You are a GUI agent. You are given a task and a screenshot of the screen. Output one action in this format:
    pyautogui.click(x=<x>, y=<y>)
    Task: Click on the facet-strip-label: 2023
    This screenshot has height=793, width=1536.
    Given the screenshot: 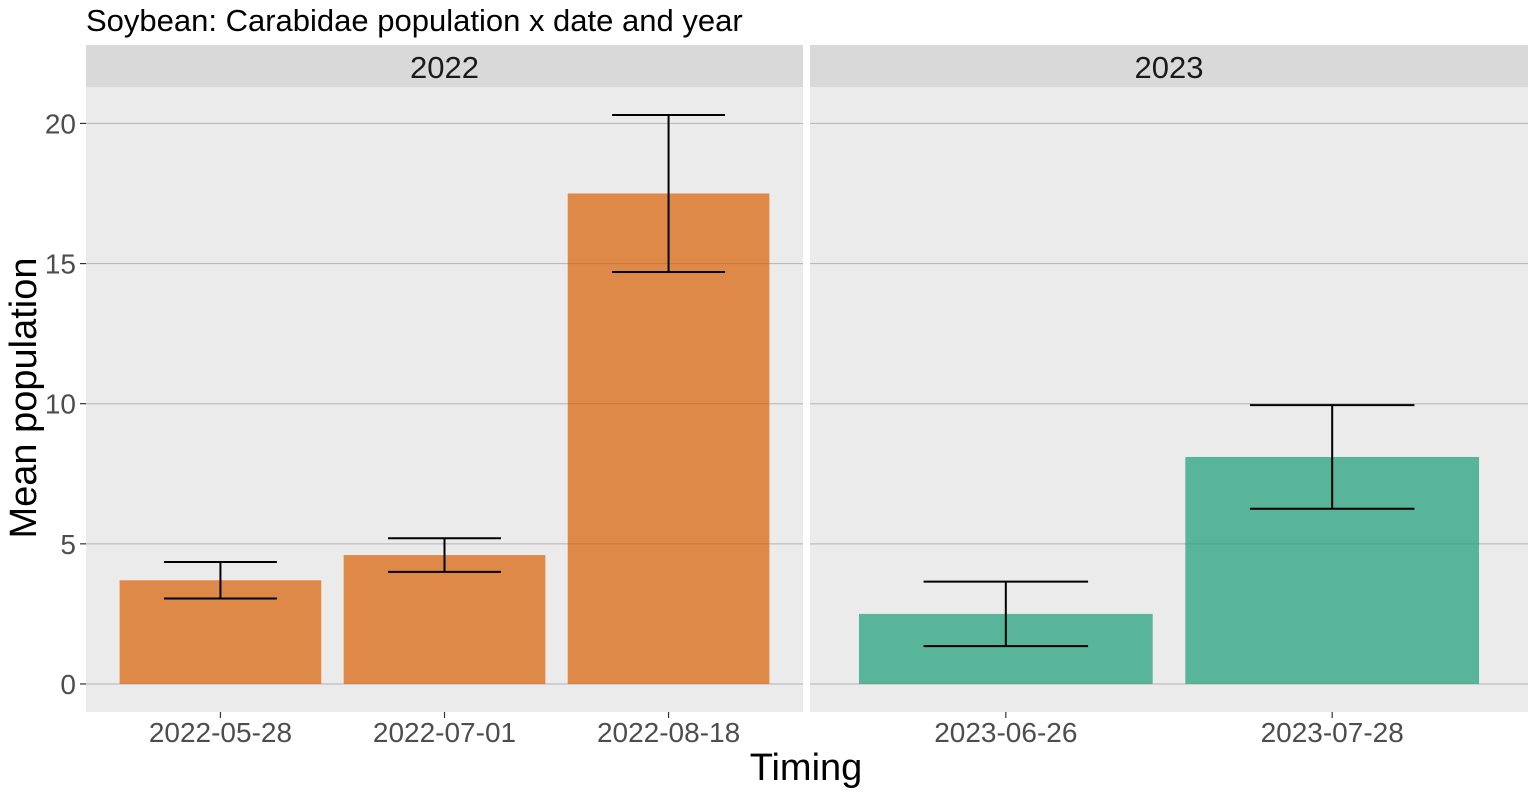 What is the action you would take?
    pyautogui.click(x=1169, y=67)
    